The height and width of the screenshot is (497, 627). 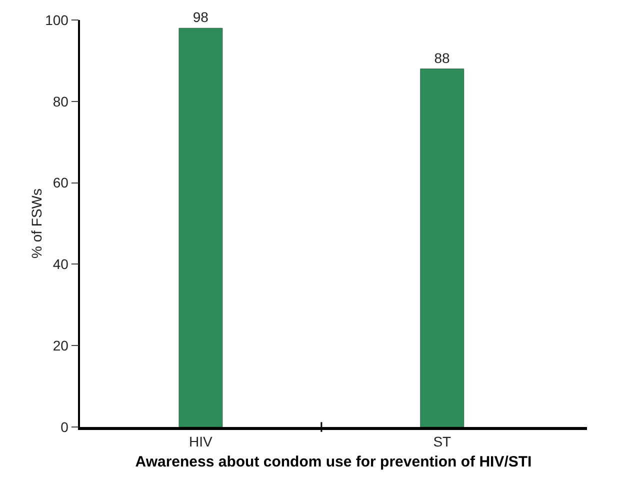 I want to click on y-tick-label: 100, so click(x=57, y=20).